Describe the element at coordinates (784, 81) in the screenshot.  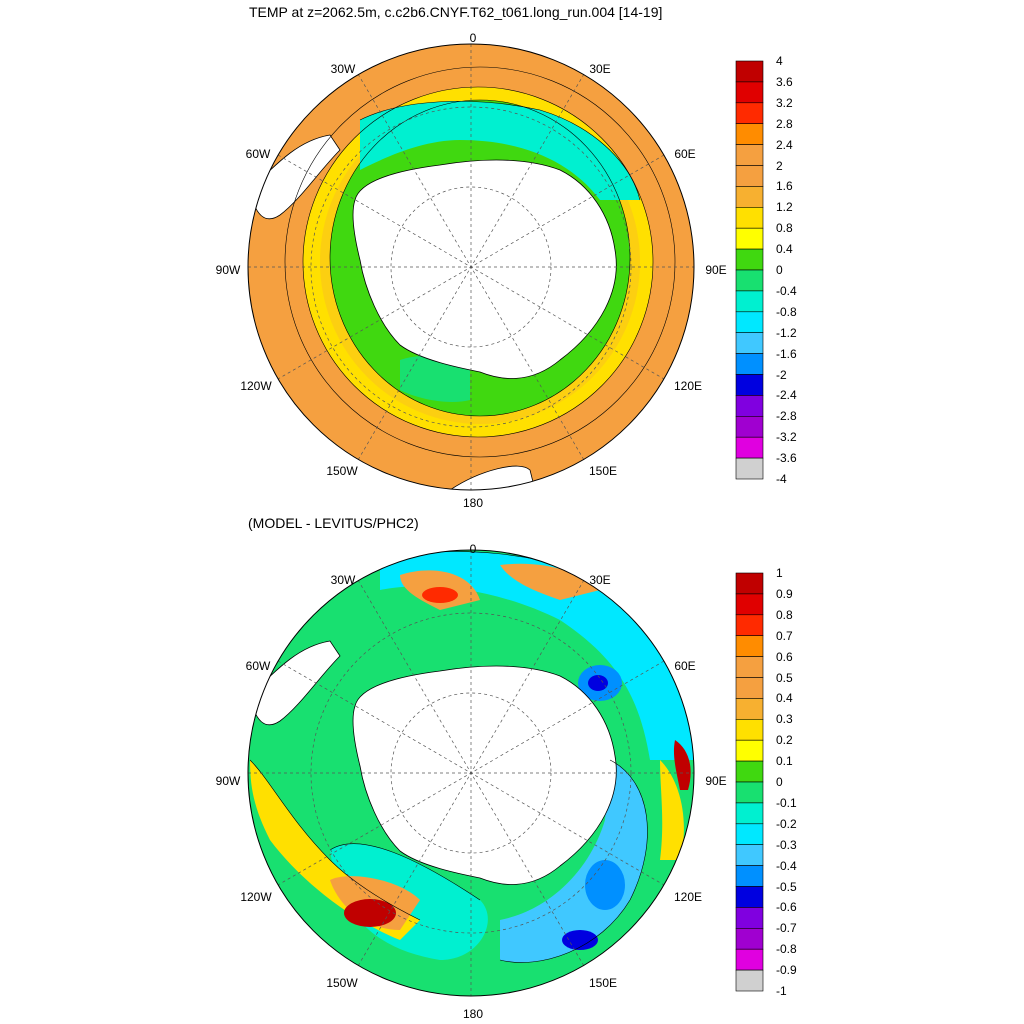
I see `colorbar-tick-label: 3.6` at that location.